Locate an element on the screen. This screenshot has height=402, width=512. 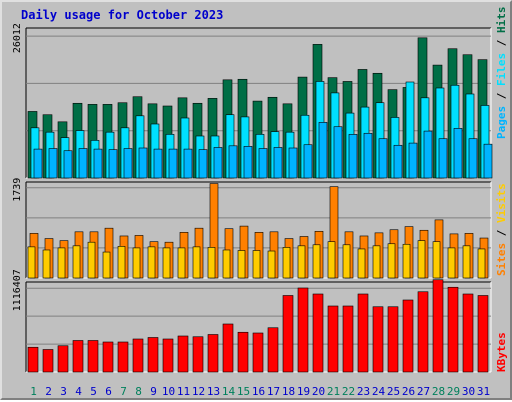
y-max-label: 1739 is located at coordinates (17, 190).